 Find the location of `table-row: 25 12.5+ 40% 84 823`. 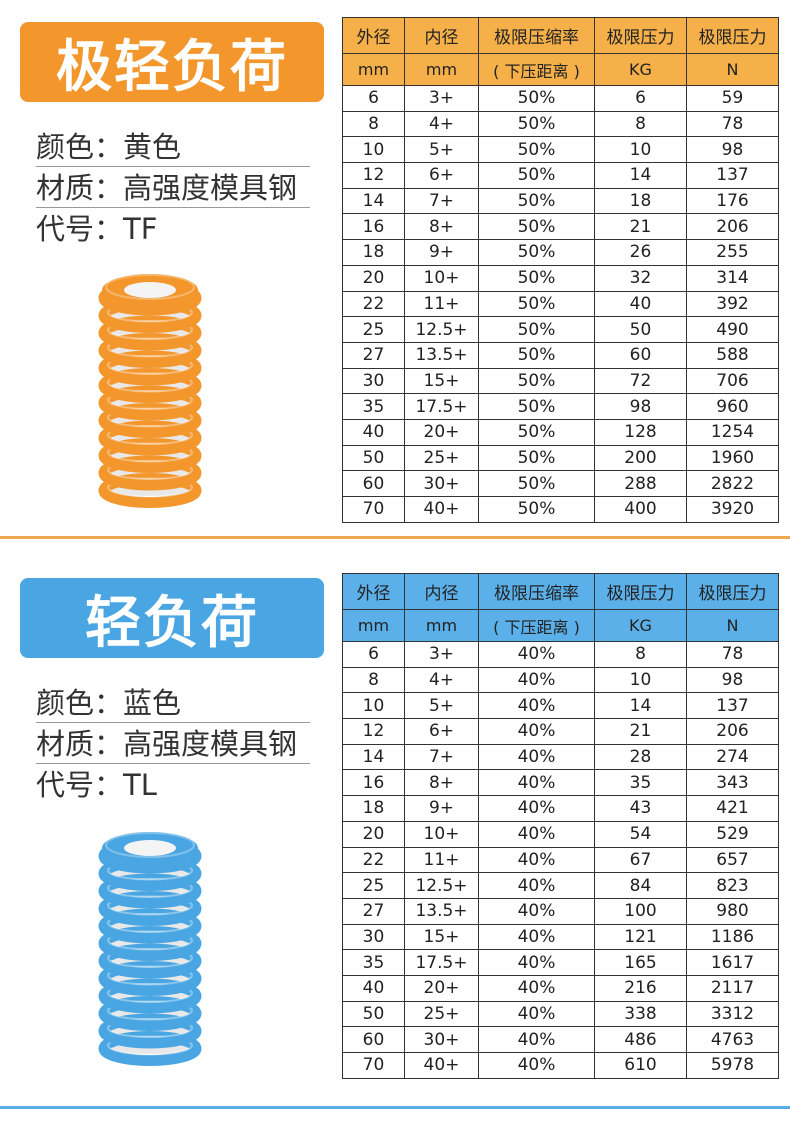

table-row: 25 12.5+ 40% 84 823 is located at coordinates (560, 885).